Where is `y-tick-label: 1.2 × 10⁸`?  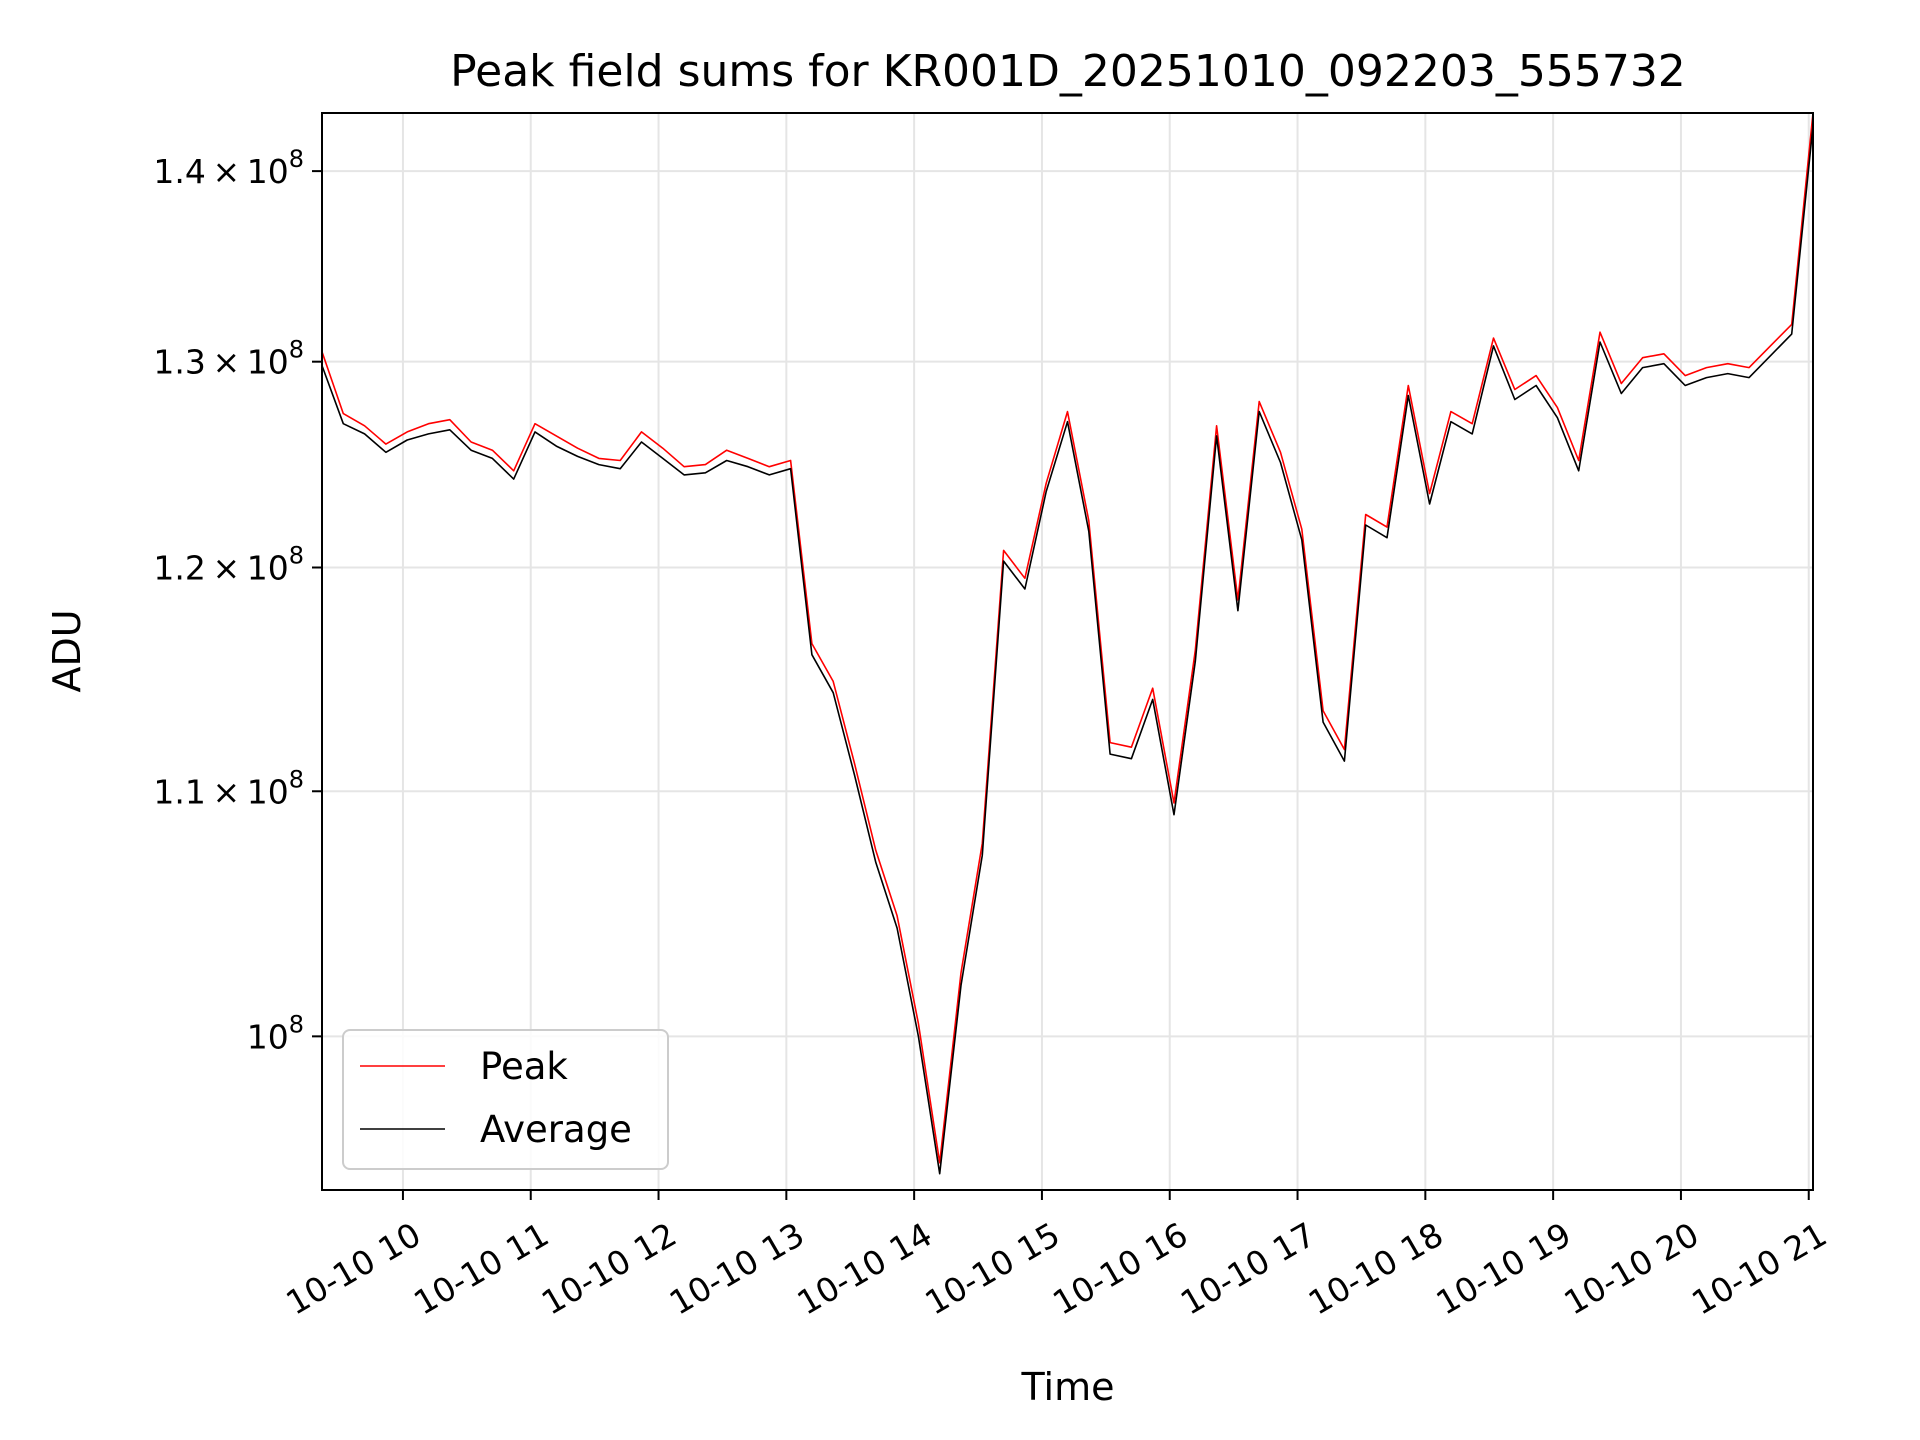
y-tick-label: 1.2 × 10⁸ is located at coordinates (228, 565).